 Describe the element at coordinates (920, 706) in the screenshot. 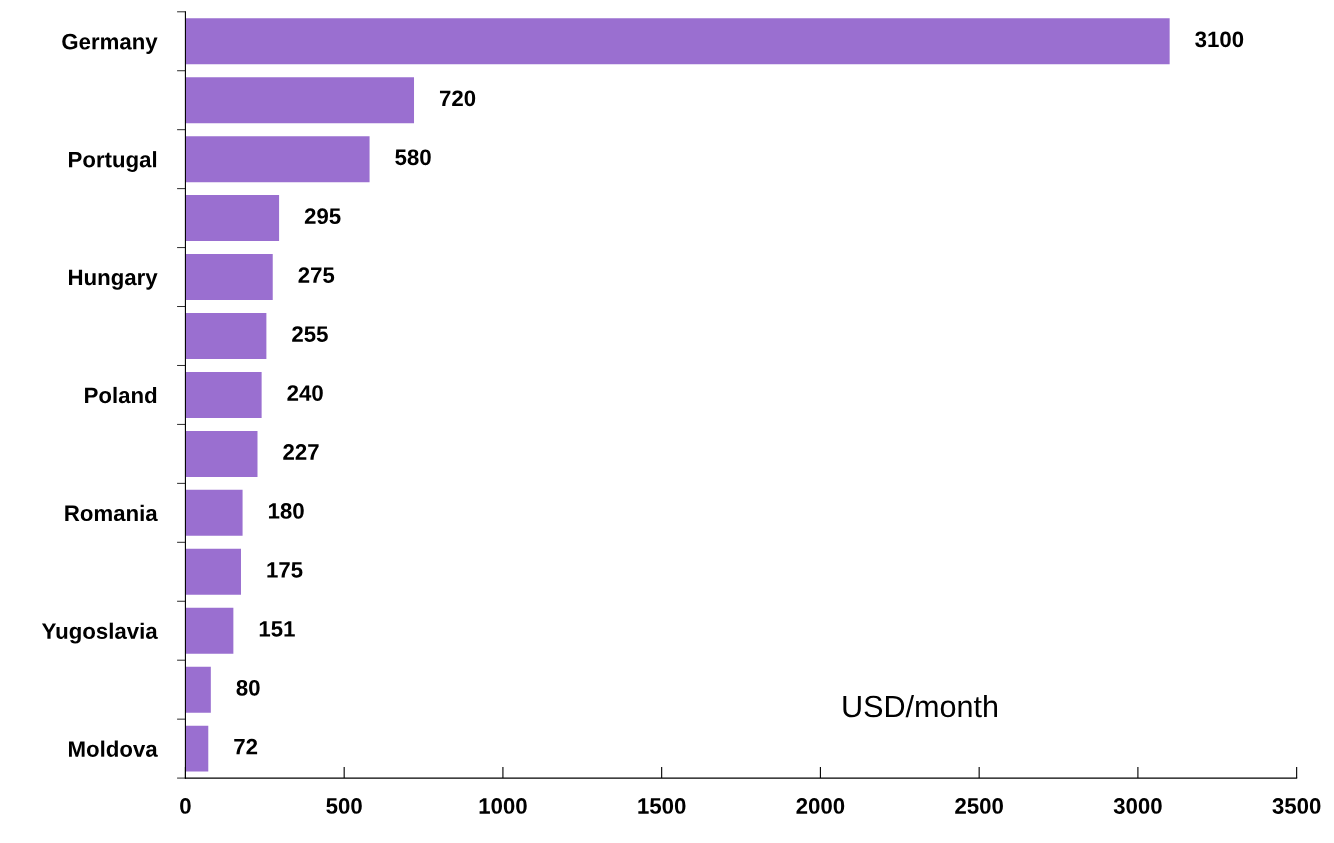

I see `annotation: USD/month` at that location.